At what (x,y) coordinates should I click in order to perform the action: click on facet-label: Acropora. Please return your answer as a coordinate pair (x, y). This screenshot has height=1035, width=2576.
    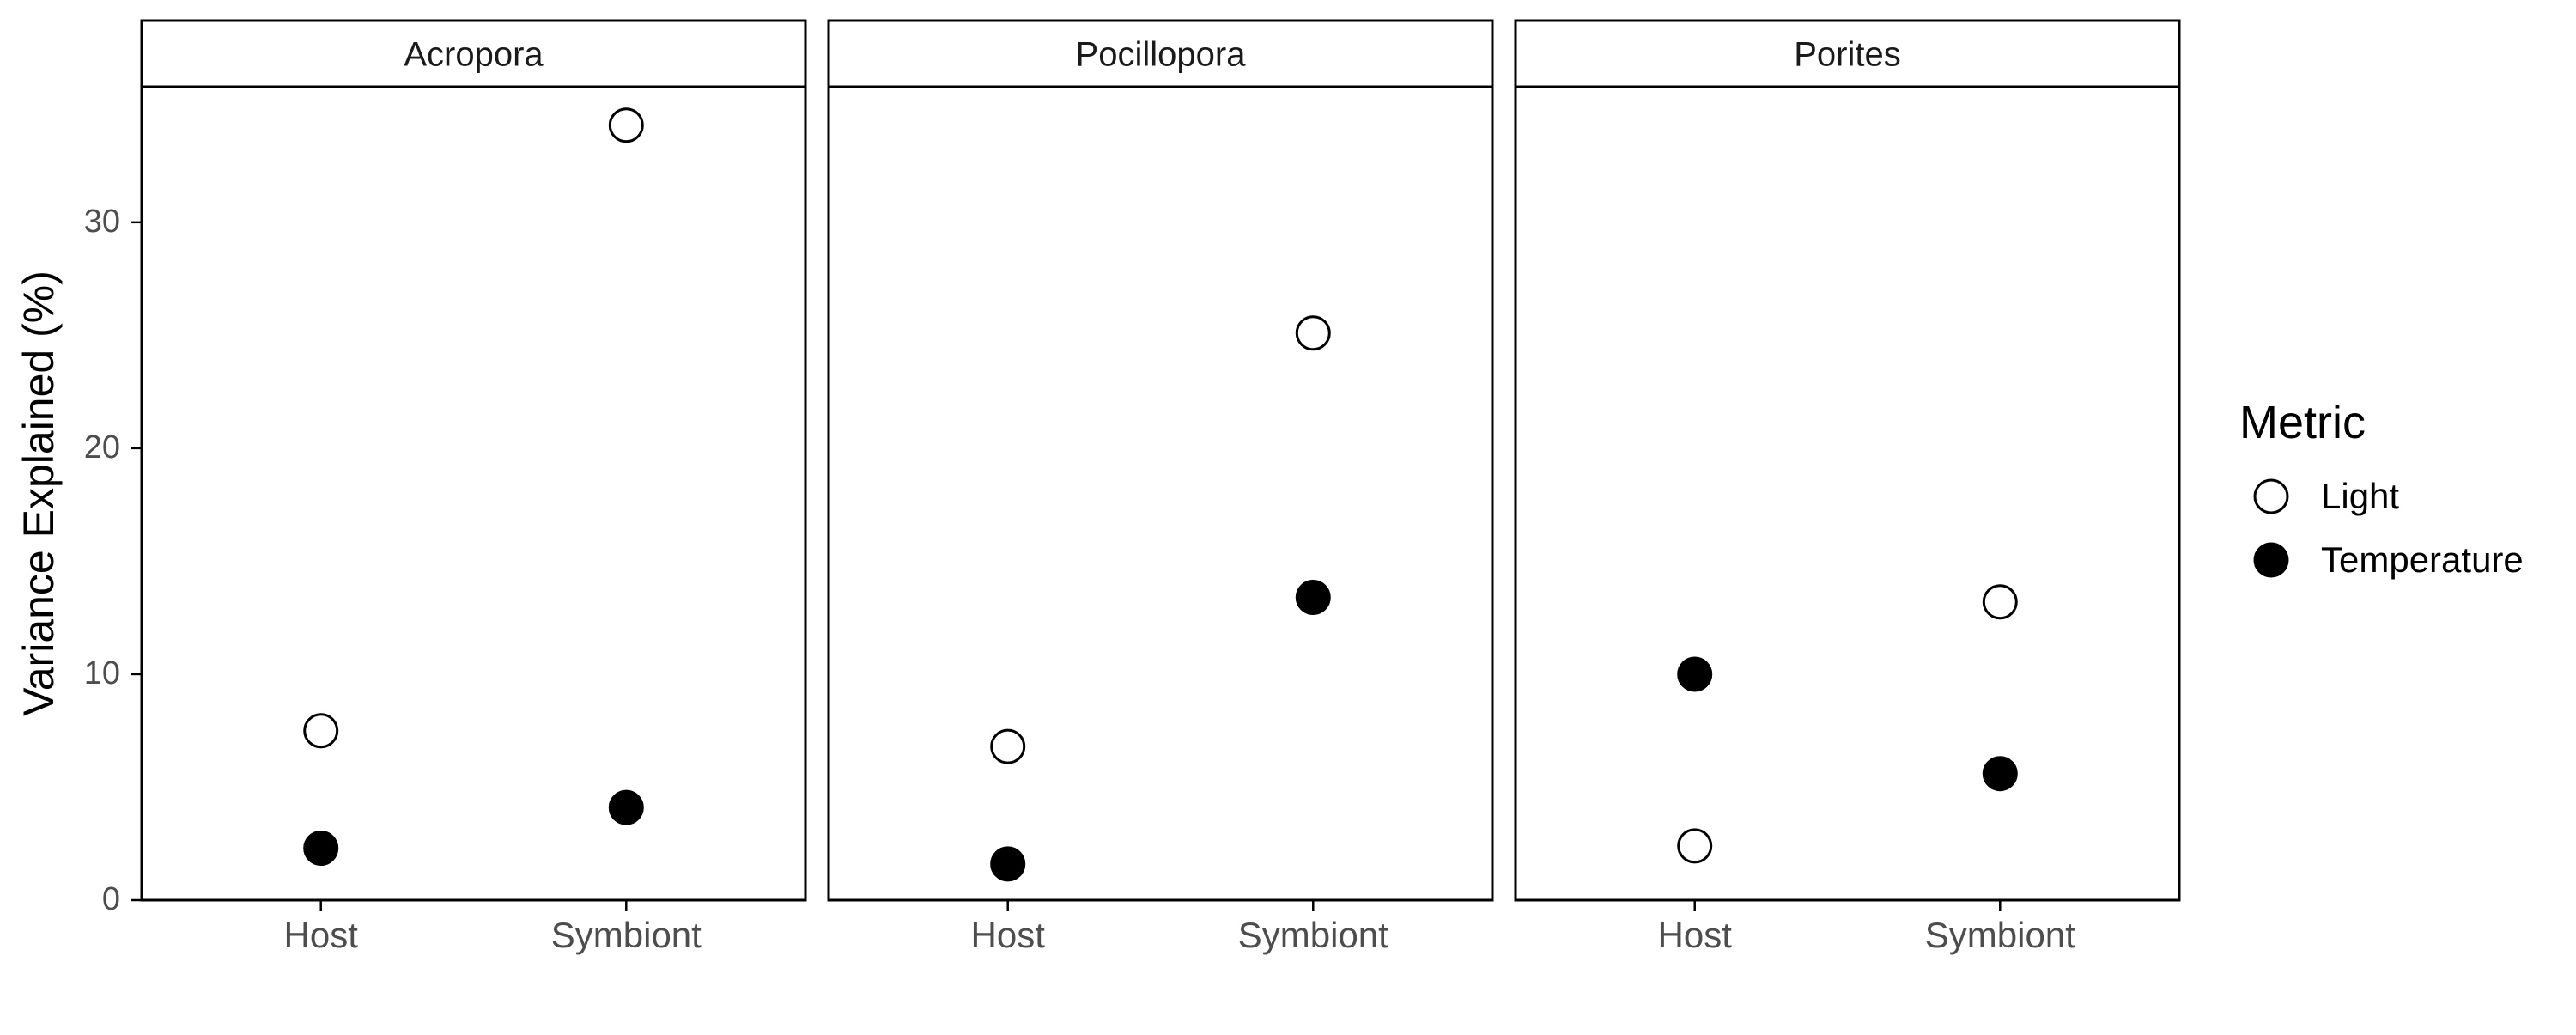
    Looking at the image, I should click on (474, 55).